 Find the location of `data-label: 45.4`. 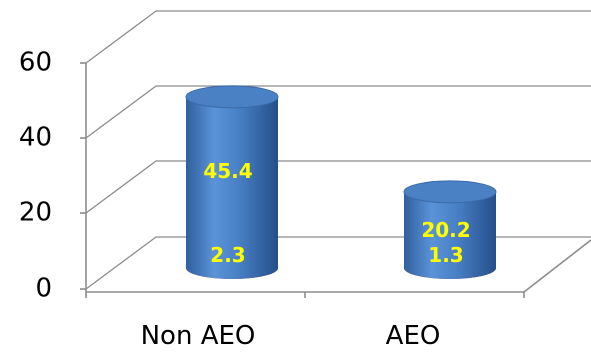

data-label: 45.4 is located at coordinates (227, 171).